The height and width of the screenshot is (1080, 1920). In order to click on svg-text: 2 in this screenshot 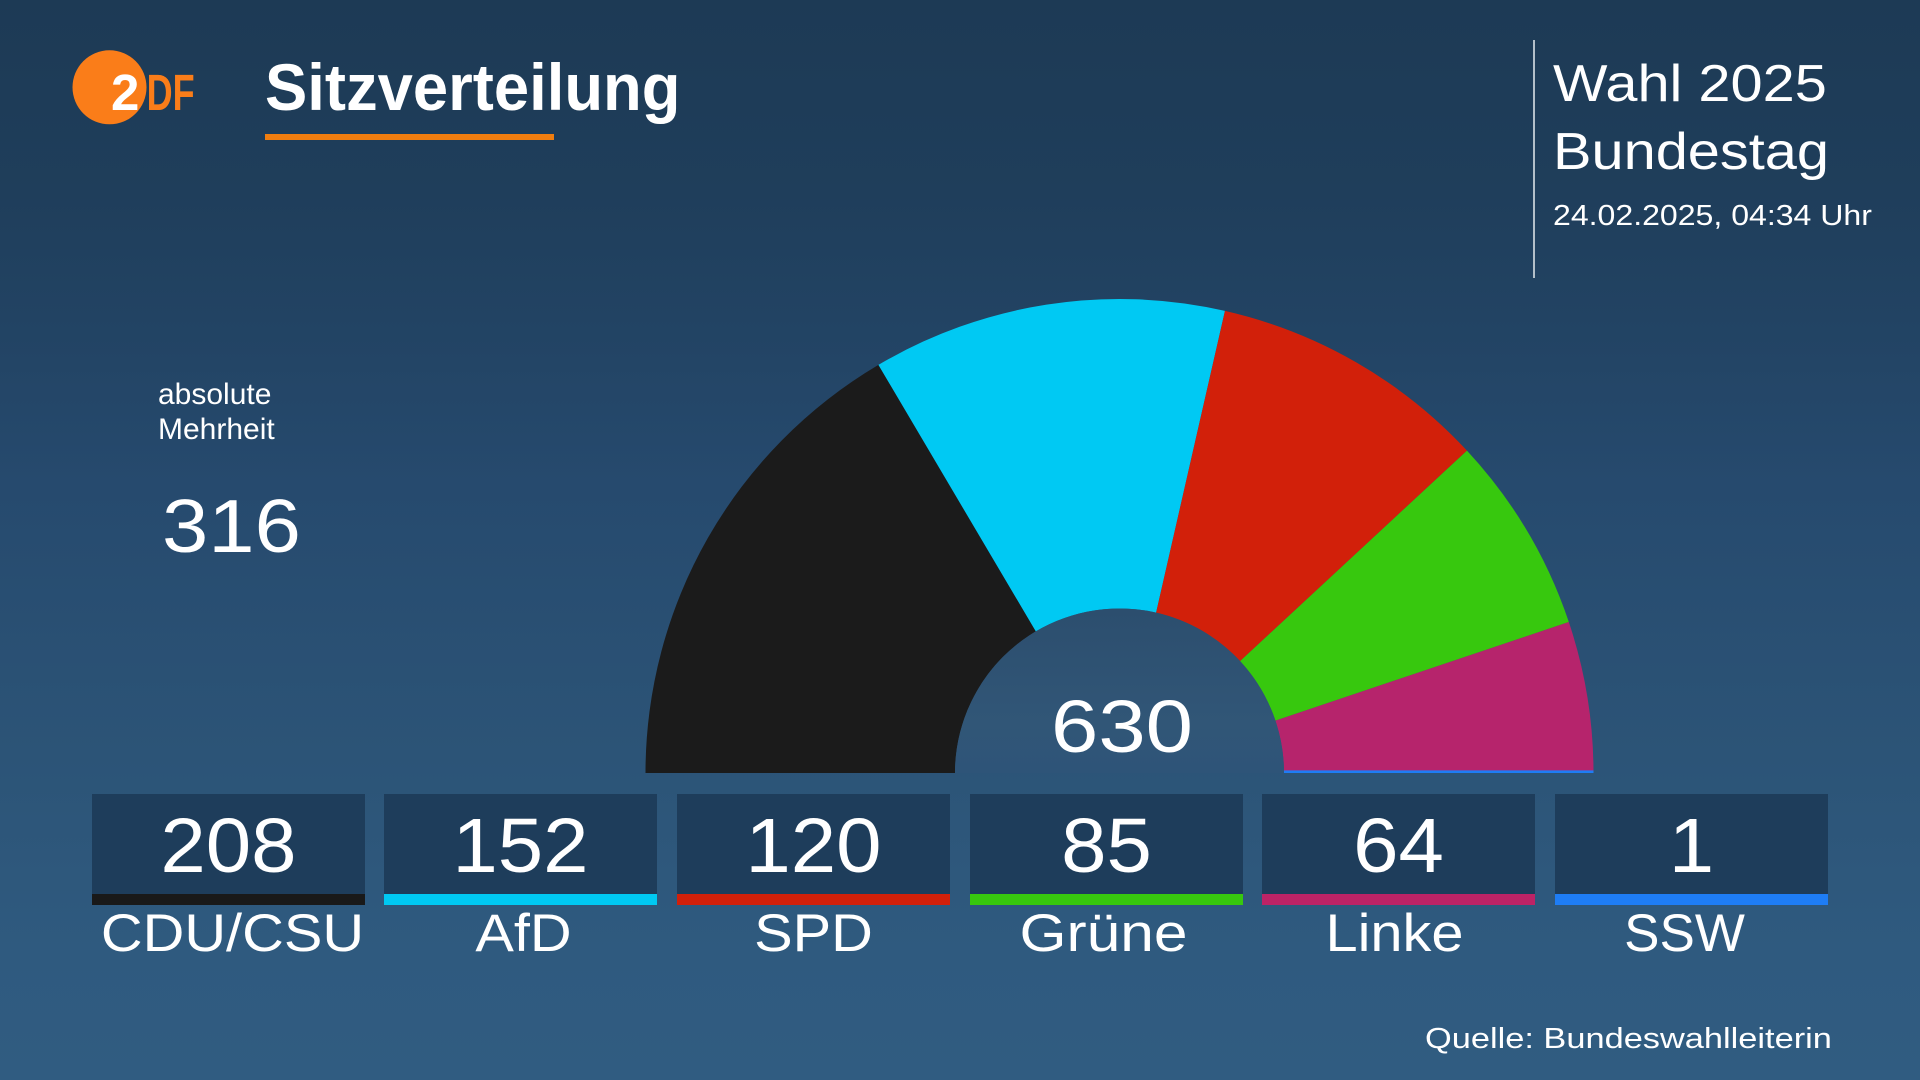, I will do `click(125, 92)`.